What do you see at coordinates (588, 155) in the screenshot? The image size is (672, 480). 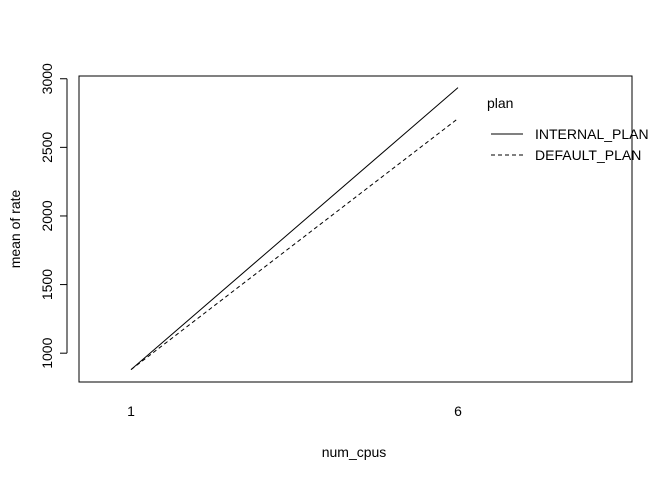 I see `legend-entry-label: DEFAULT_PLAN` at bounding box center [588, 155].